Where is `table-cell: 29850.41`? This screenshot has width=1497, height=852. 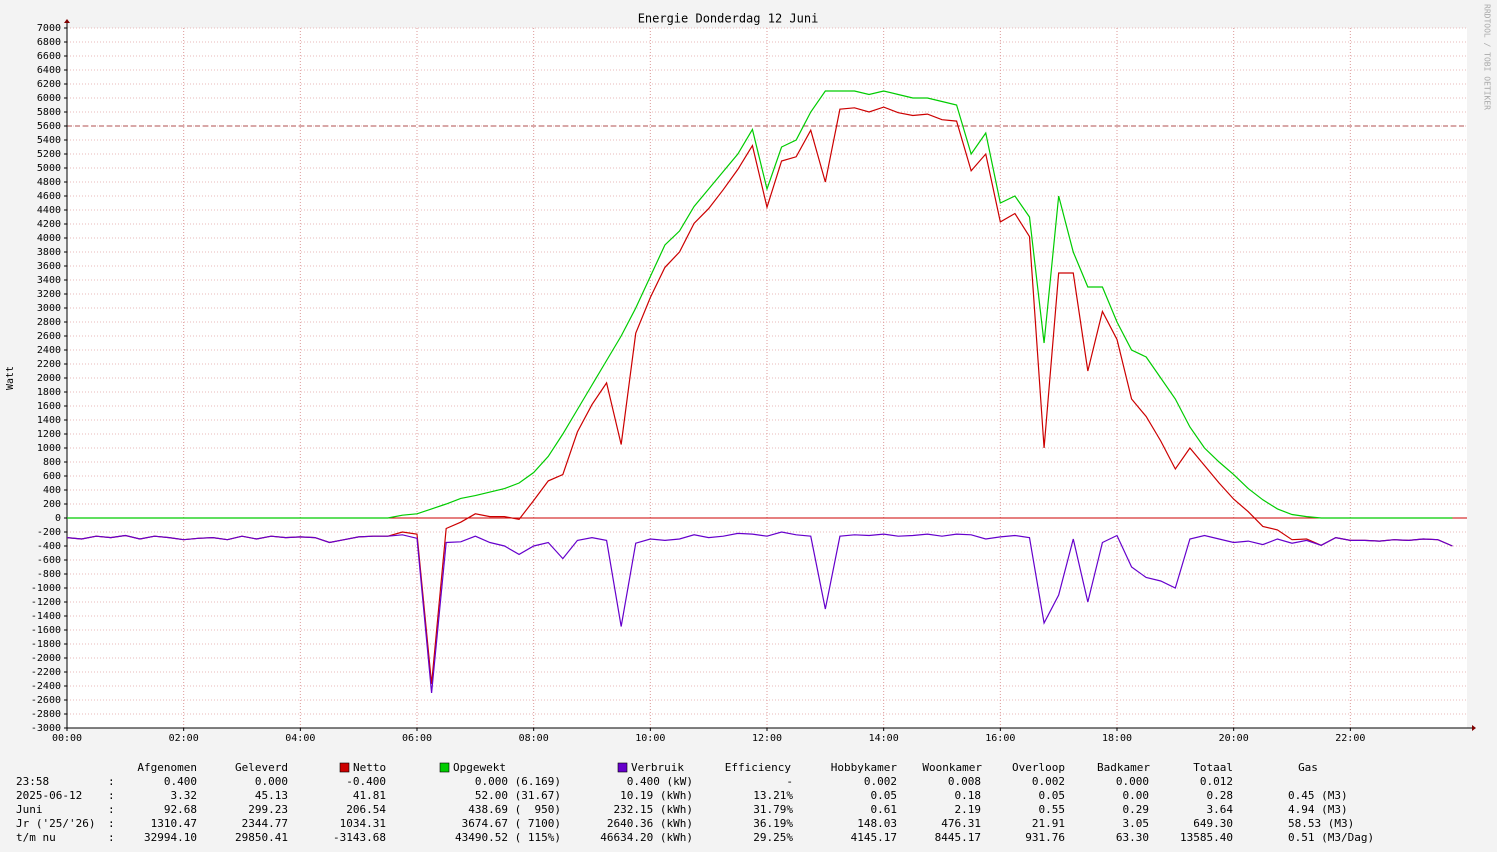
table-cell: 29850.41 is located at coordinates (261, 837).